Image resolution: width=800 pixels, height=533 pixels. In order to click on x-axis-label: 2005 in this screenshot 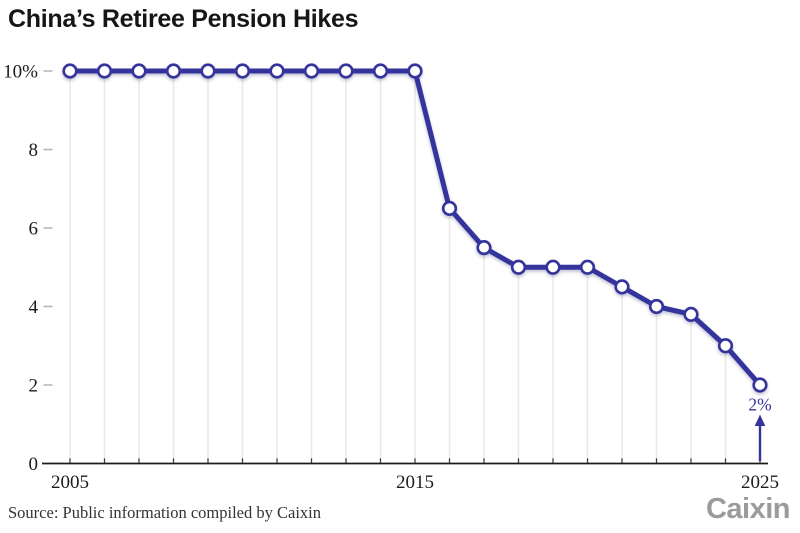, I will do `click(70, 482)`.